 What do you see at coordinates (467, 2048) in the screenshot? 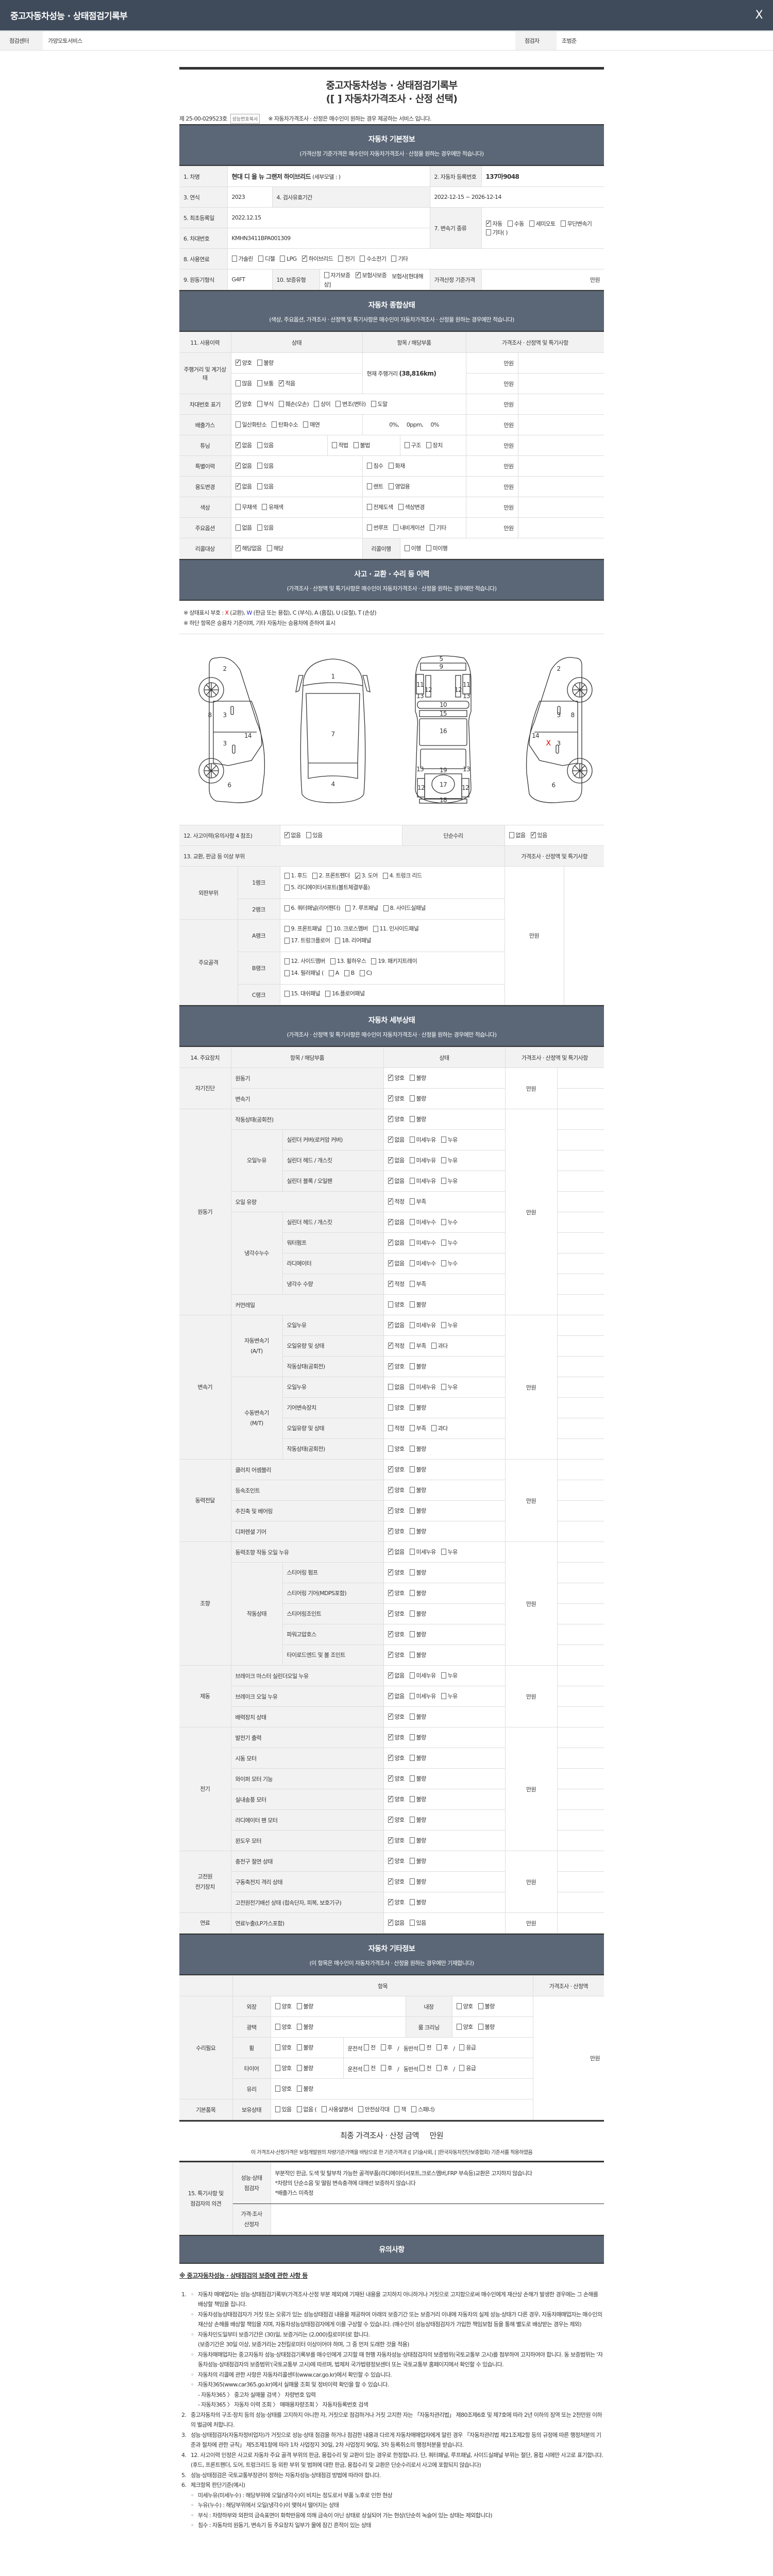
I see `checkbox-option: 응급` at bounding box center [467, 2048].